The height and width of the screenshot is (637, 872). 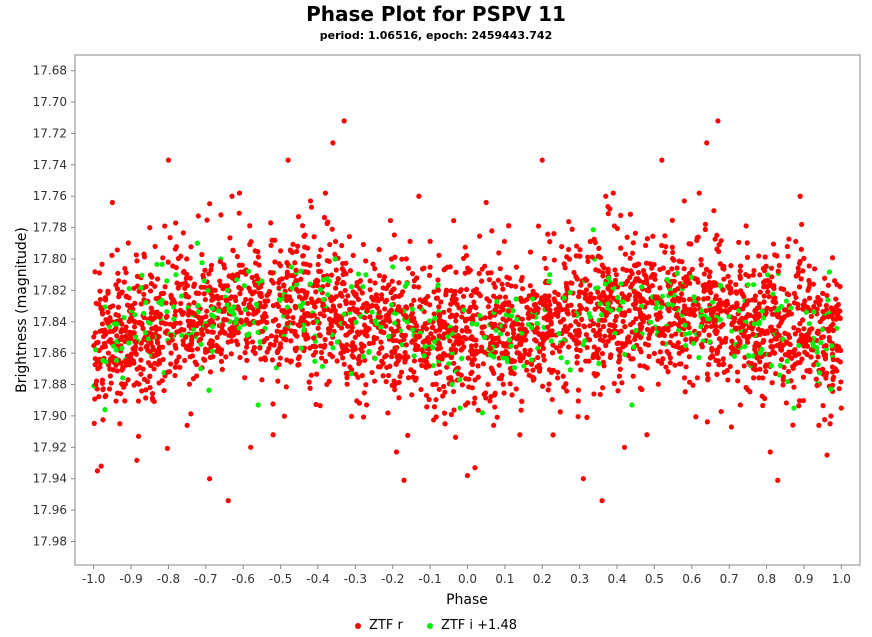 What do you see at coordinates (93, 579) in the screenshot?
I see `x-tick-label: -1.0` at bounding box center [93, 579].